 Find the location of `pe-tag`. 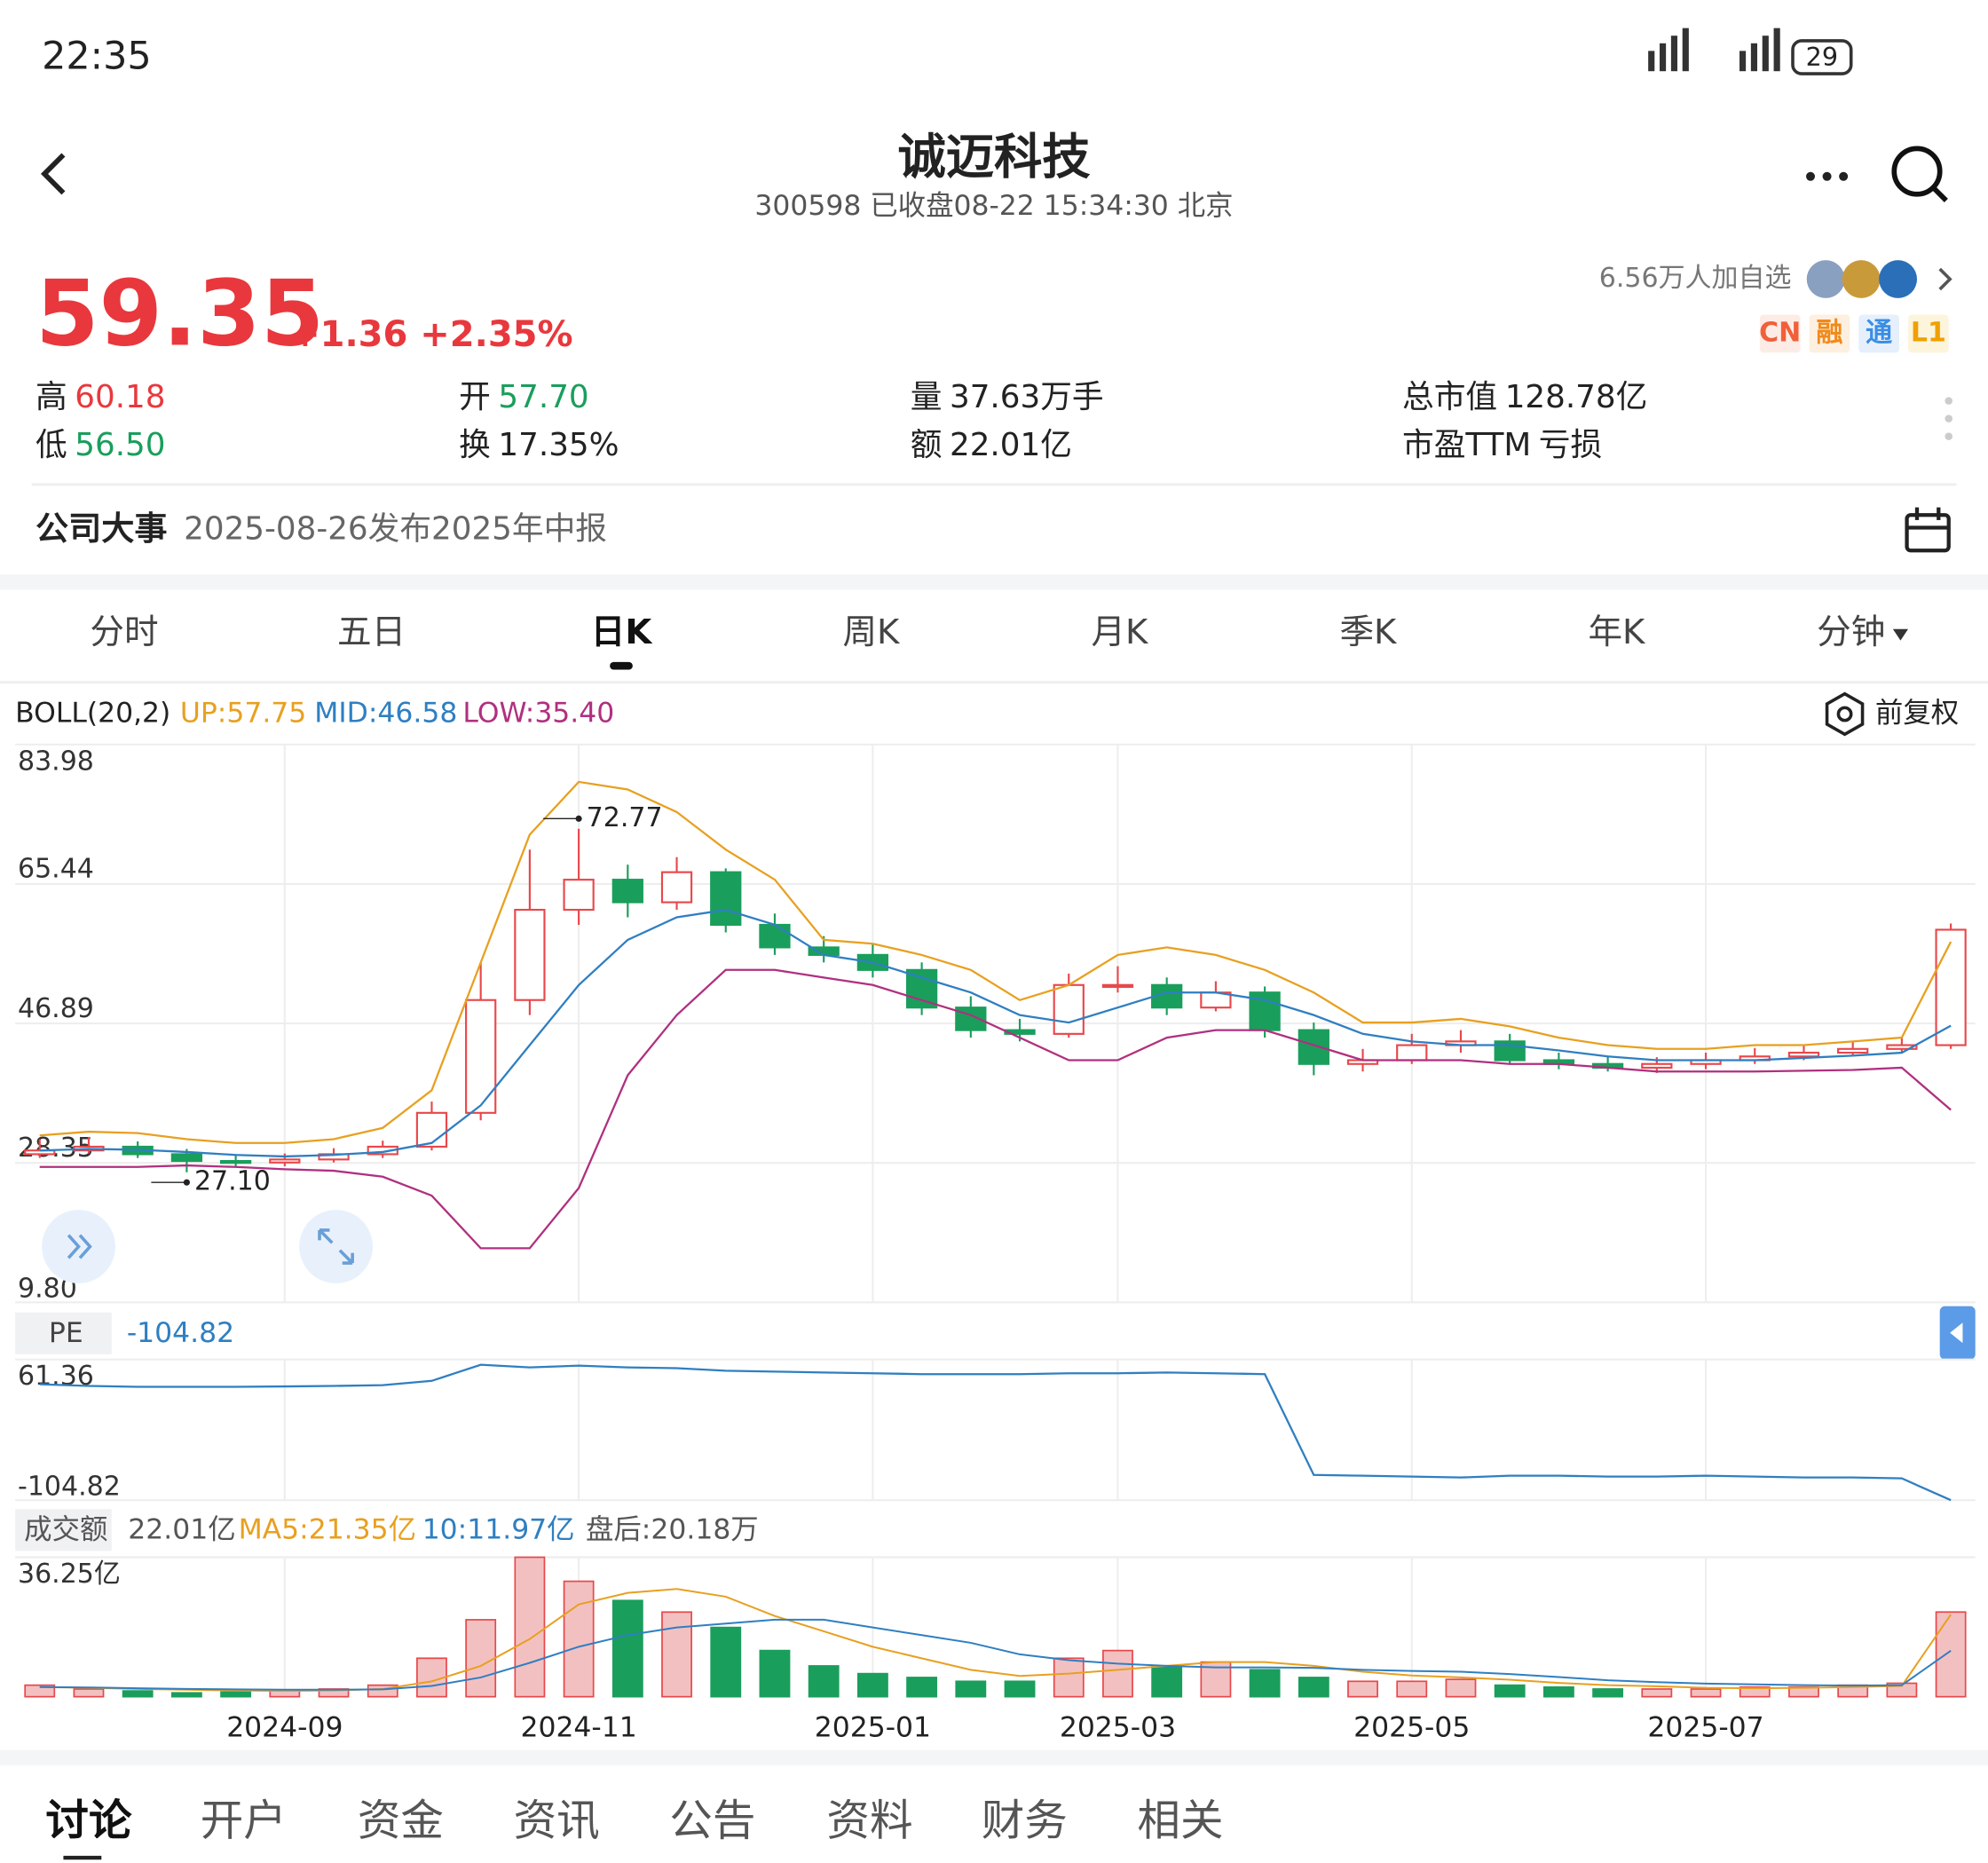

pe-tag is located at coordinates (63, 1333).